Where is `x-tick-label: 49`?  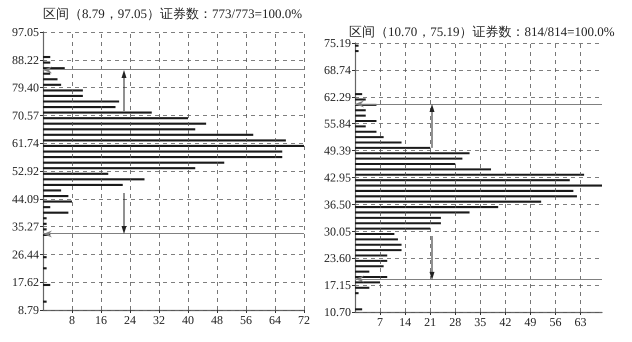 x-tick-label: 49 is located at coordinates (530, 322).